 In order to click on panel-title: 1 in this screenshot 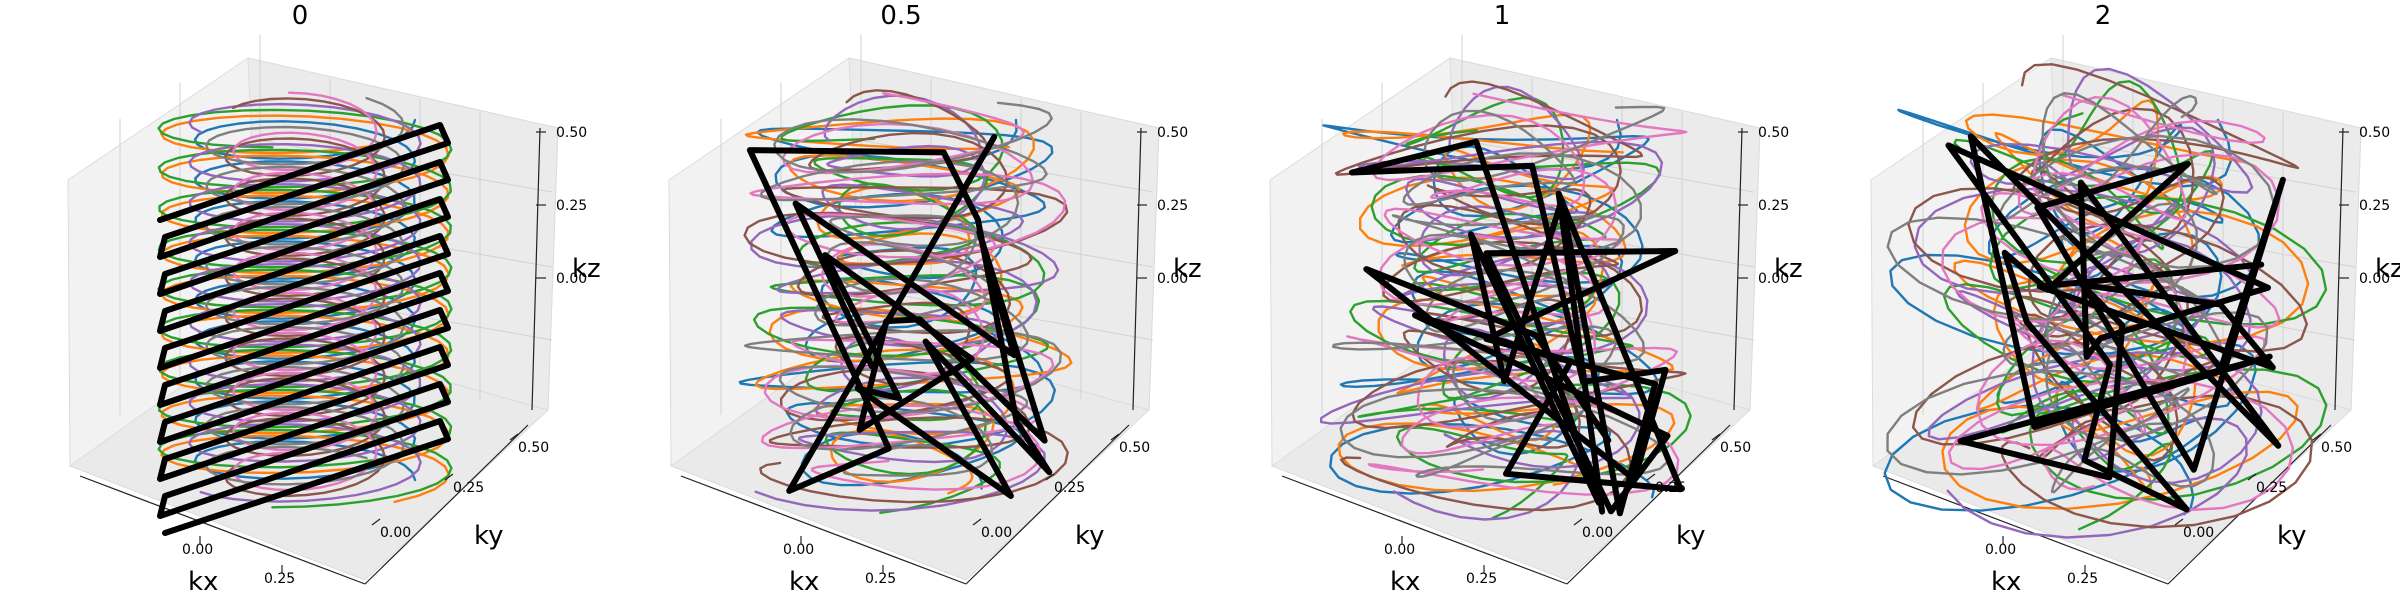, I will do `click(1502, 16)`.